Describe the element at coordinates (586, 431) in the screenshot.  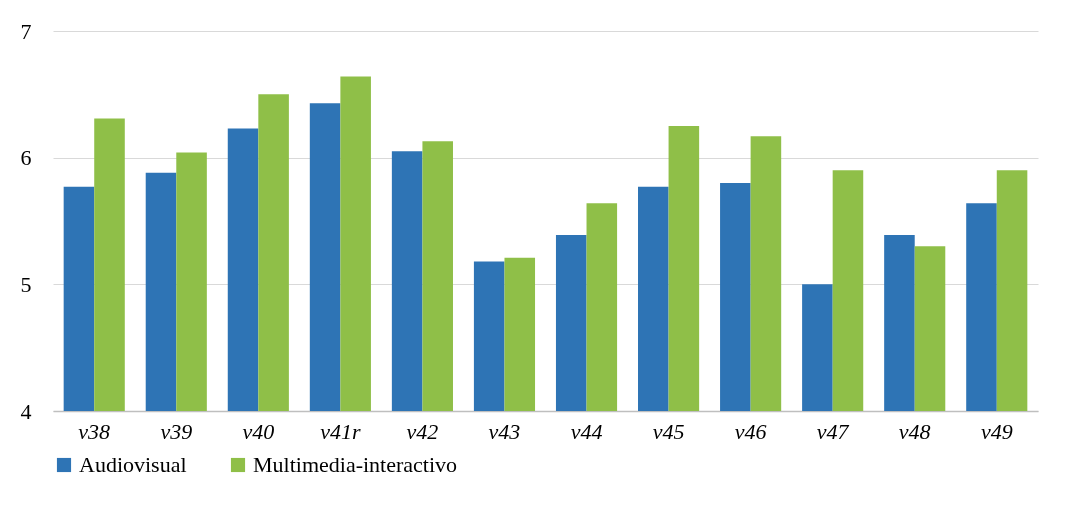
I see `x-tick-label: v44` at that location.